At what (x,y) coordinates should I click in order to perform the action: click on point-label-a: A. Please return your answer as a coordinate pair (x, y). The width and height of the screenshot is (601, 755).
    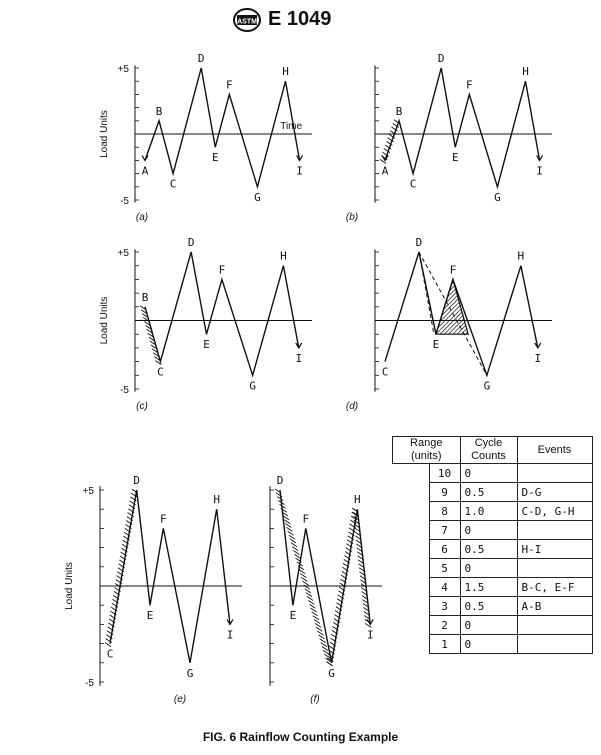
    Looking at the image, I should click on (145, 170).